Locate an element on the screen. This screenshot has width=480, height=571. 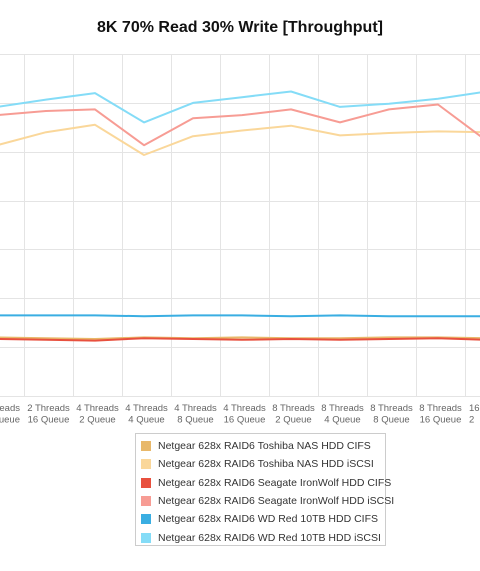
legend-label: Netgear 628x RAID6 WD Red 10TB HDD CIFS is located at coordinates (268, 519).